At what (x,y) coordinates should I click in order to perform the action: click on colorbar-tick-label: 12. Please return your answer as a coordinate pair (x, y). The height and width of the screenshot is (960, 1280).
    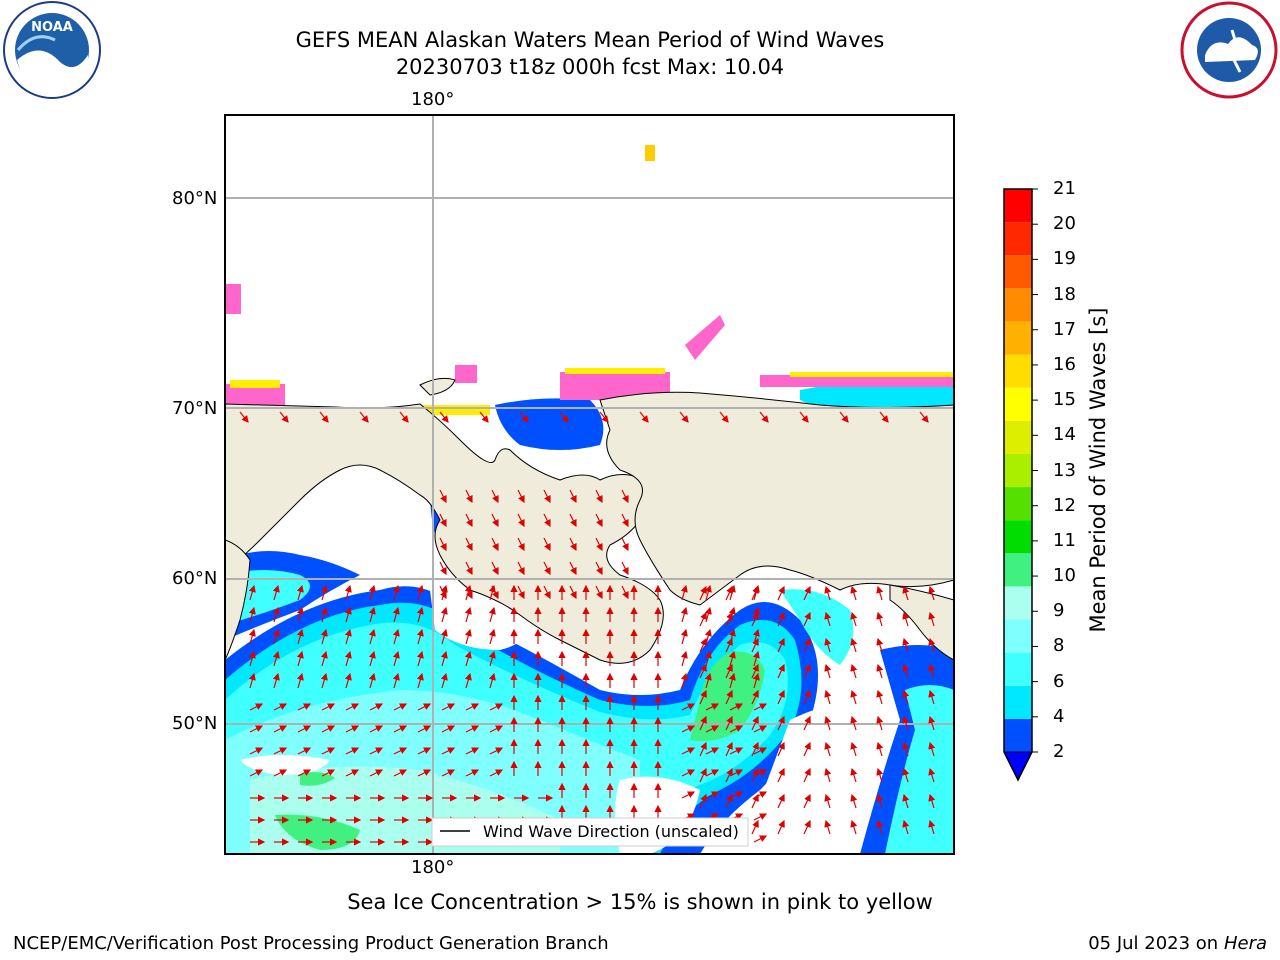
    Looking at the image, I should click on (1064, 505).